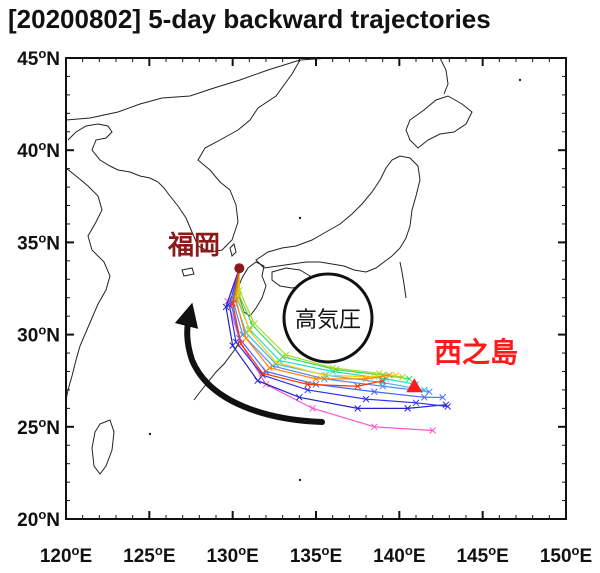 The height and width of the screenshot is (573, 600). Describe the element at coordinates (38, 335) in the screenshot. I see `lat-tick-label: 30oN` at that location.